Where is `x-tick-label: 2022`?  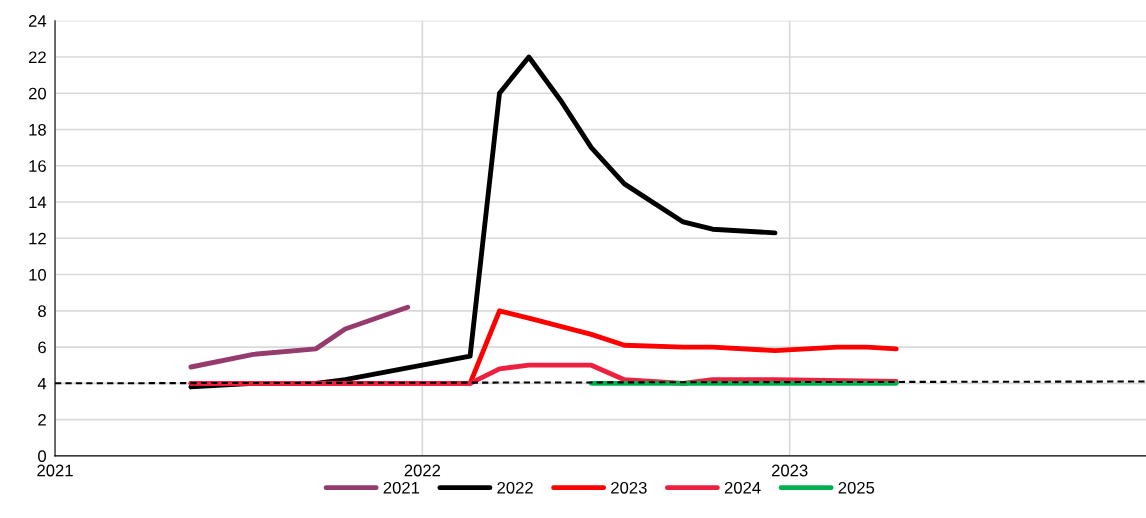
x-tick-label: 2022 is located at coordinates (422, 470).